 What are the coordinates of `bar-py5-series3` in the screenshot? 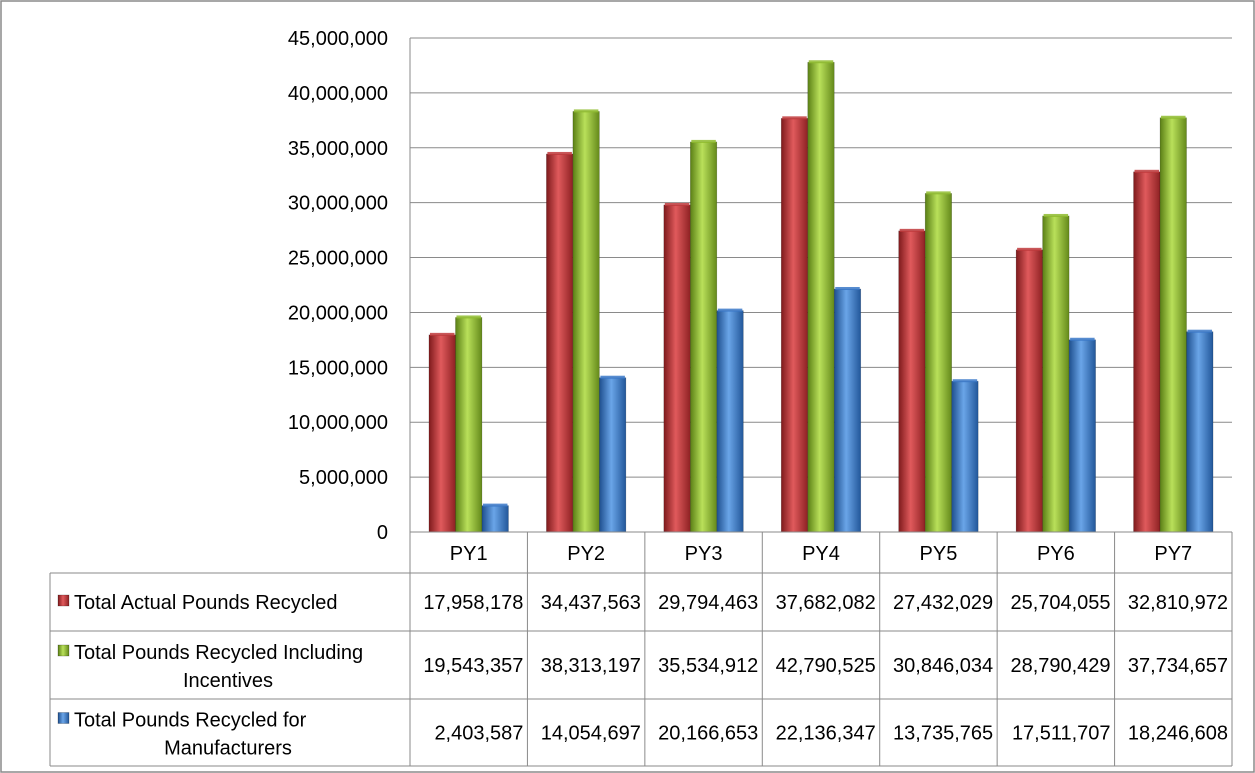 It's located at (965, 456).